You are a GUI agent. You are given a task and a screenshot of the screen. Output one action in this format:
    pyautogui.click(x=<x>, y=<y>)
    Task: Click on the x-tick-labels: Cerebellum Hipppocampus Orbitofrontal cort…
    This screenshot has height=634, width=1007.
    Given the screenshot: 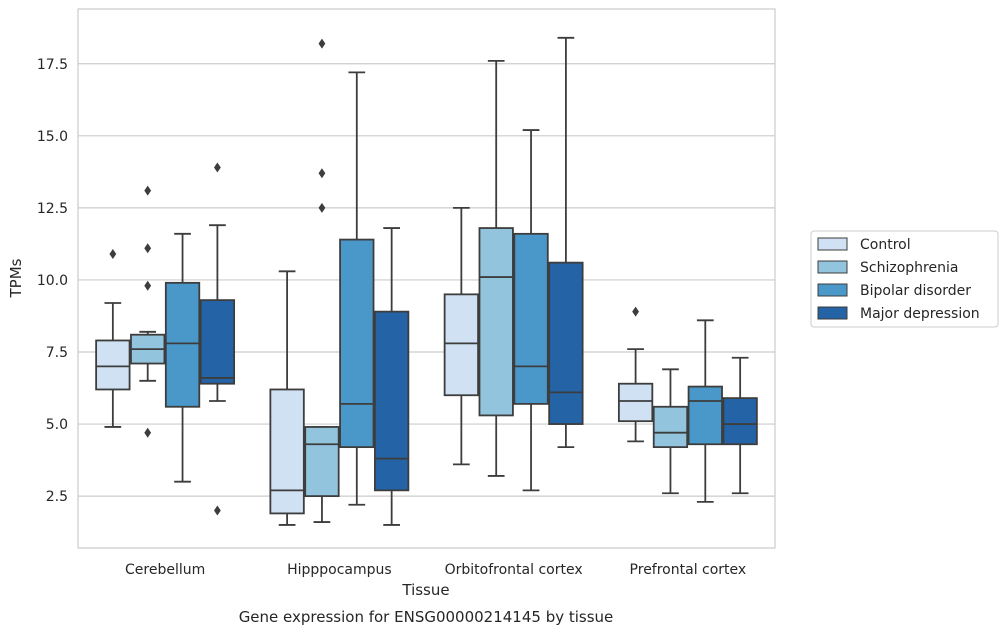 What is the action you would take?
    pyautogui.click(x=435, y=570)
    